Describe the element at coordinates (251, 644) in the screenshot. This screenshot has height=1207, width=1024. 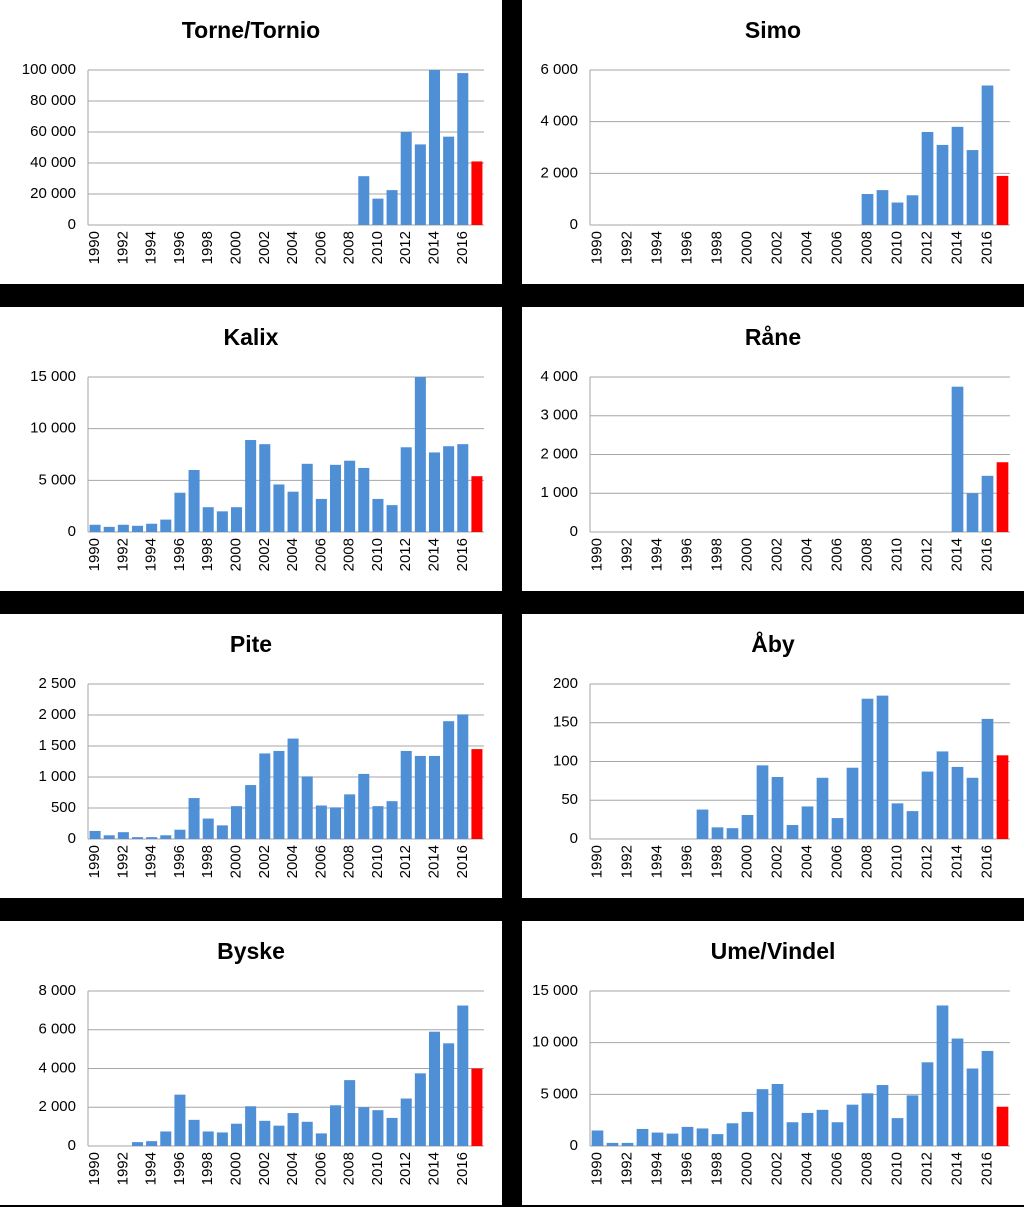
I see `chart-title: Pite` at that location.